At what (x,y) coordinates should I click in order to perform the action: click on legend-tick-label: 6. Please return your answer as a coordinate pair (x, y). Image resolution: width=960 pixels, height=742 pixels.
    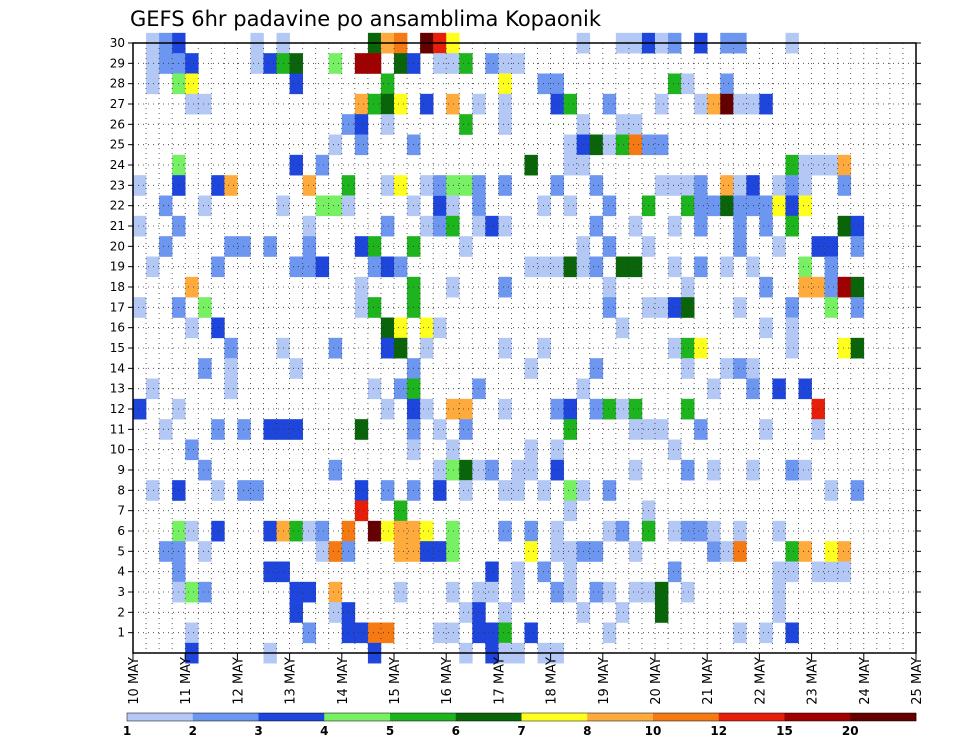
    Looking at the image, I should click on (456, 731).